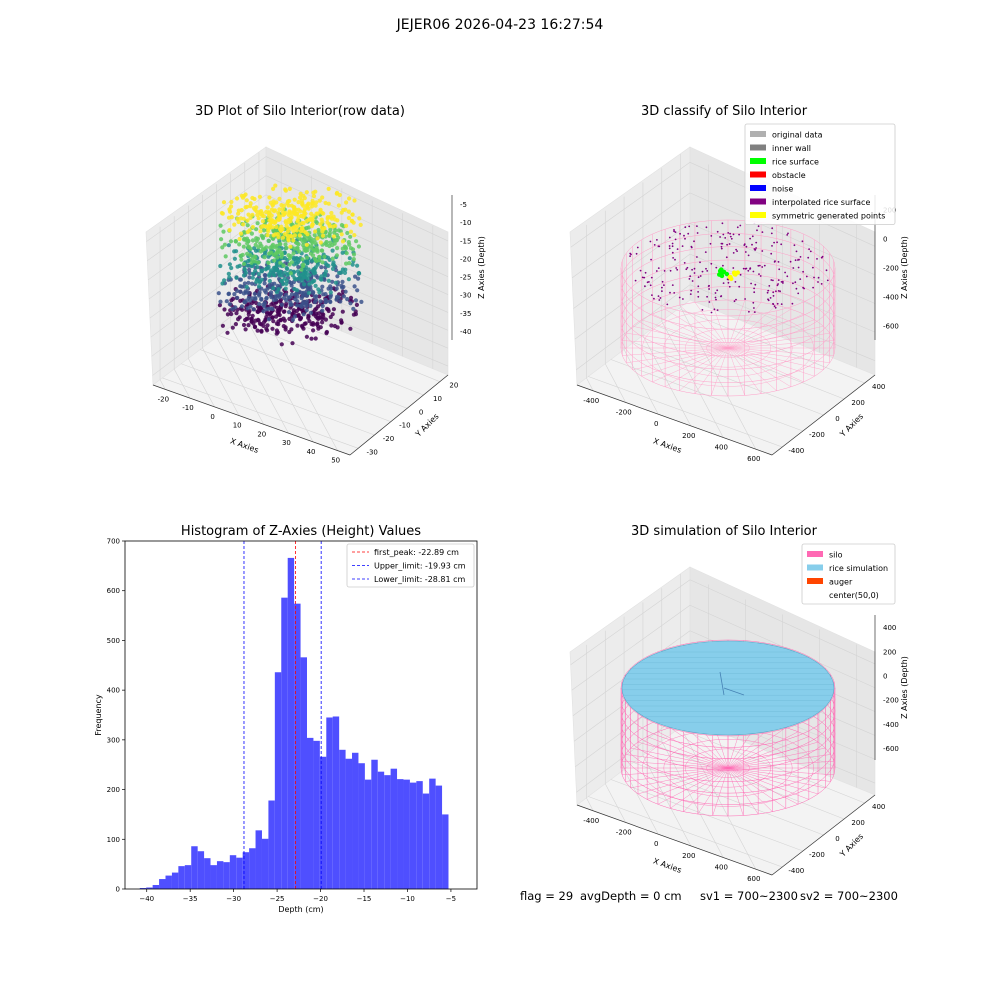 The height and width of the screenshot is (1000, 1000). I want to click on plot2-legend-swatch, so click(758, 215).